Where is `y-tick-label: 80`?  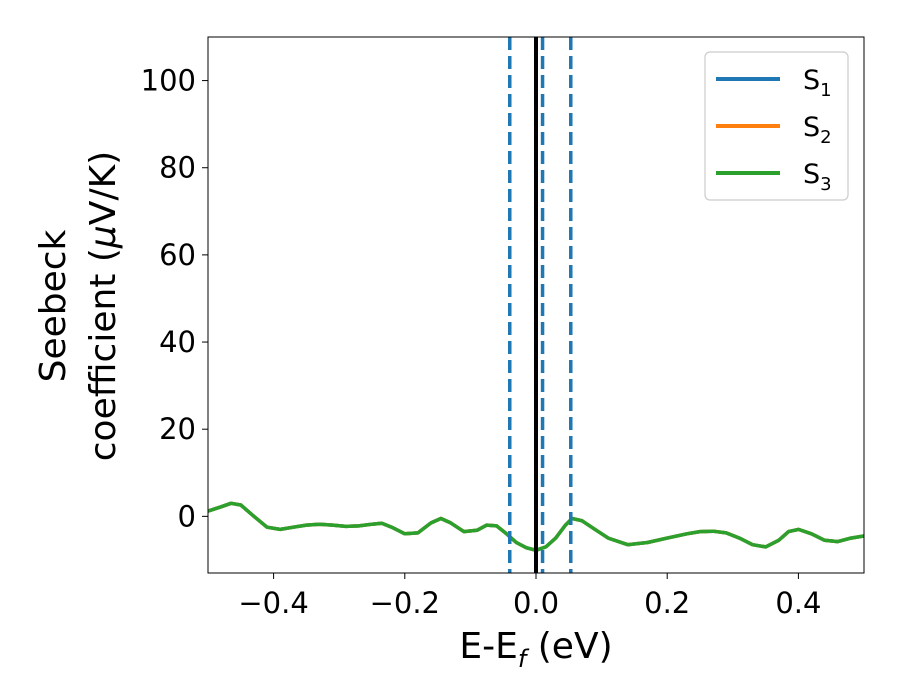
y-tick-label: 80 is located at coordinates (177, 168).